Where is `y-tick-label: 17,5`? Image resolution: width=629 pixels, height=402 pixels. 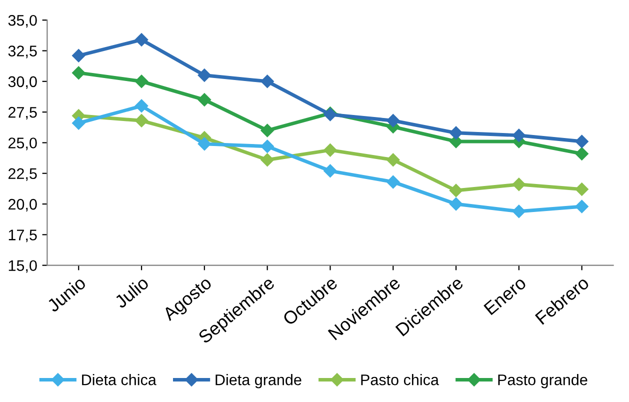 y-tick-label: 17,5 is located at coordinates (22, 236).